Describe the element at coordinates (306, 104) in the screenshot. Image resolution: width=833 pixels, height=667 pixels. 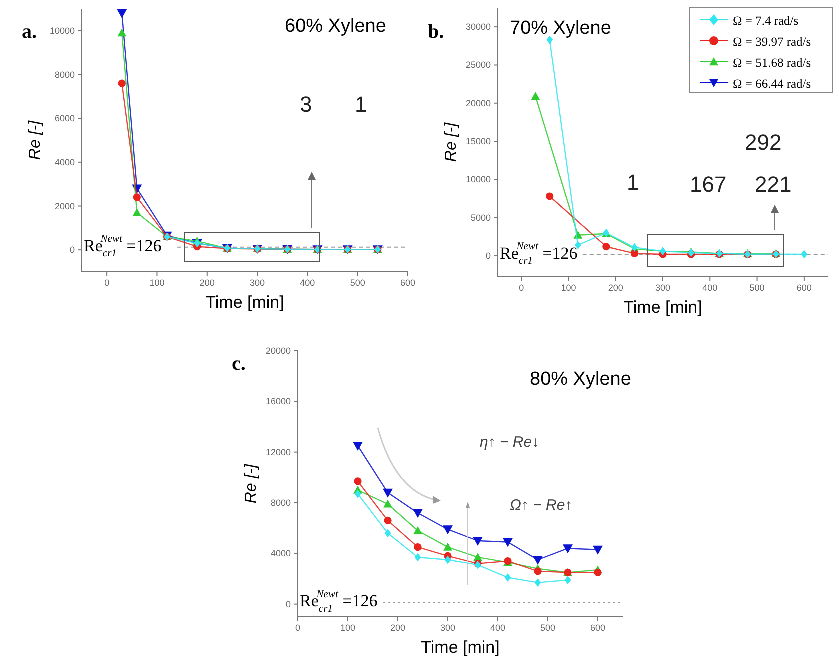
I see `annotation: 3` at that location.